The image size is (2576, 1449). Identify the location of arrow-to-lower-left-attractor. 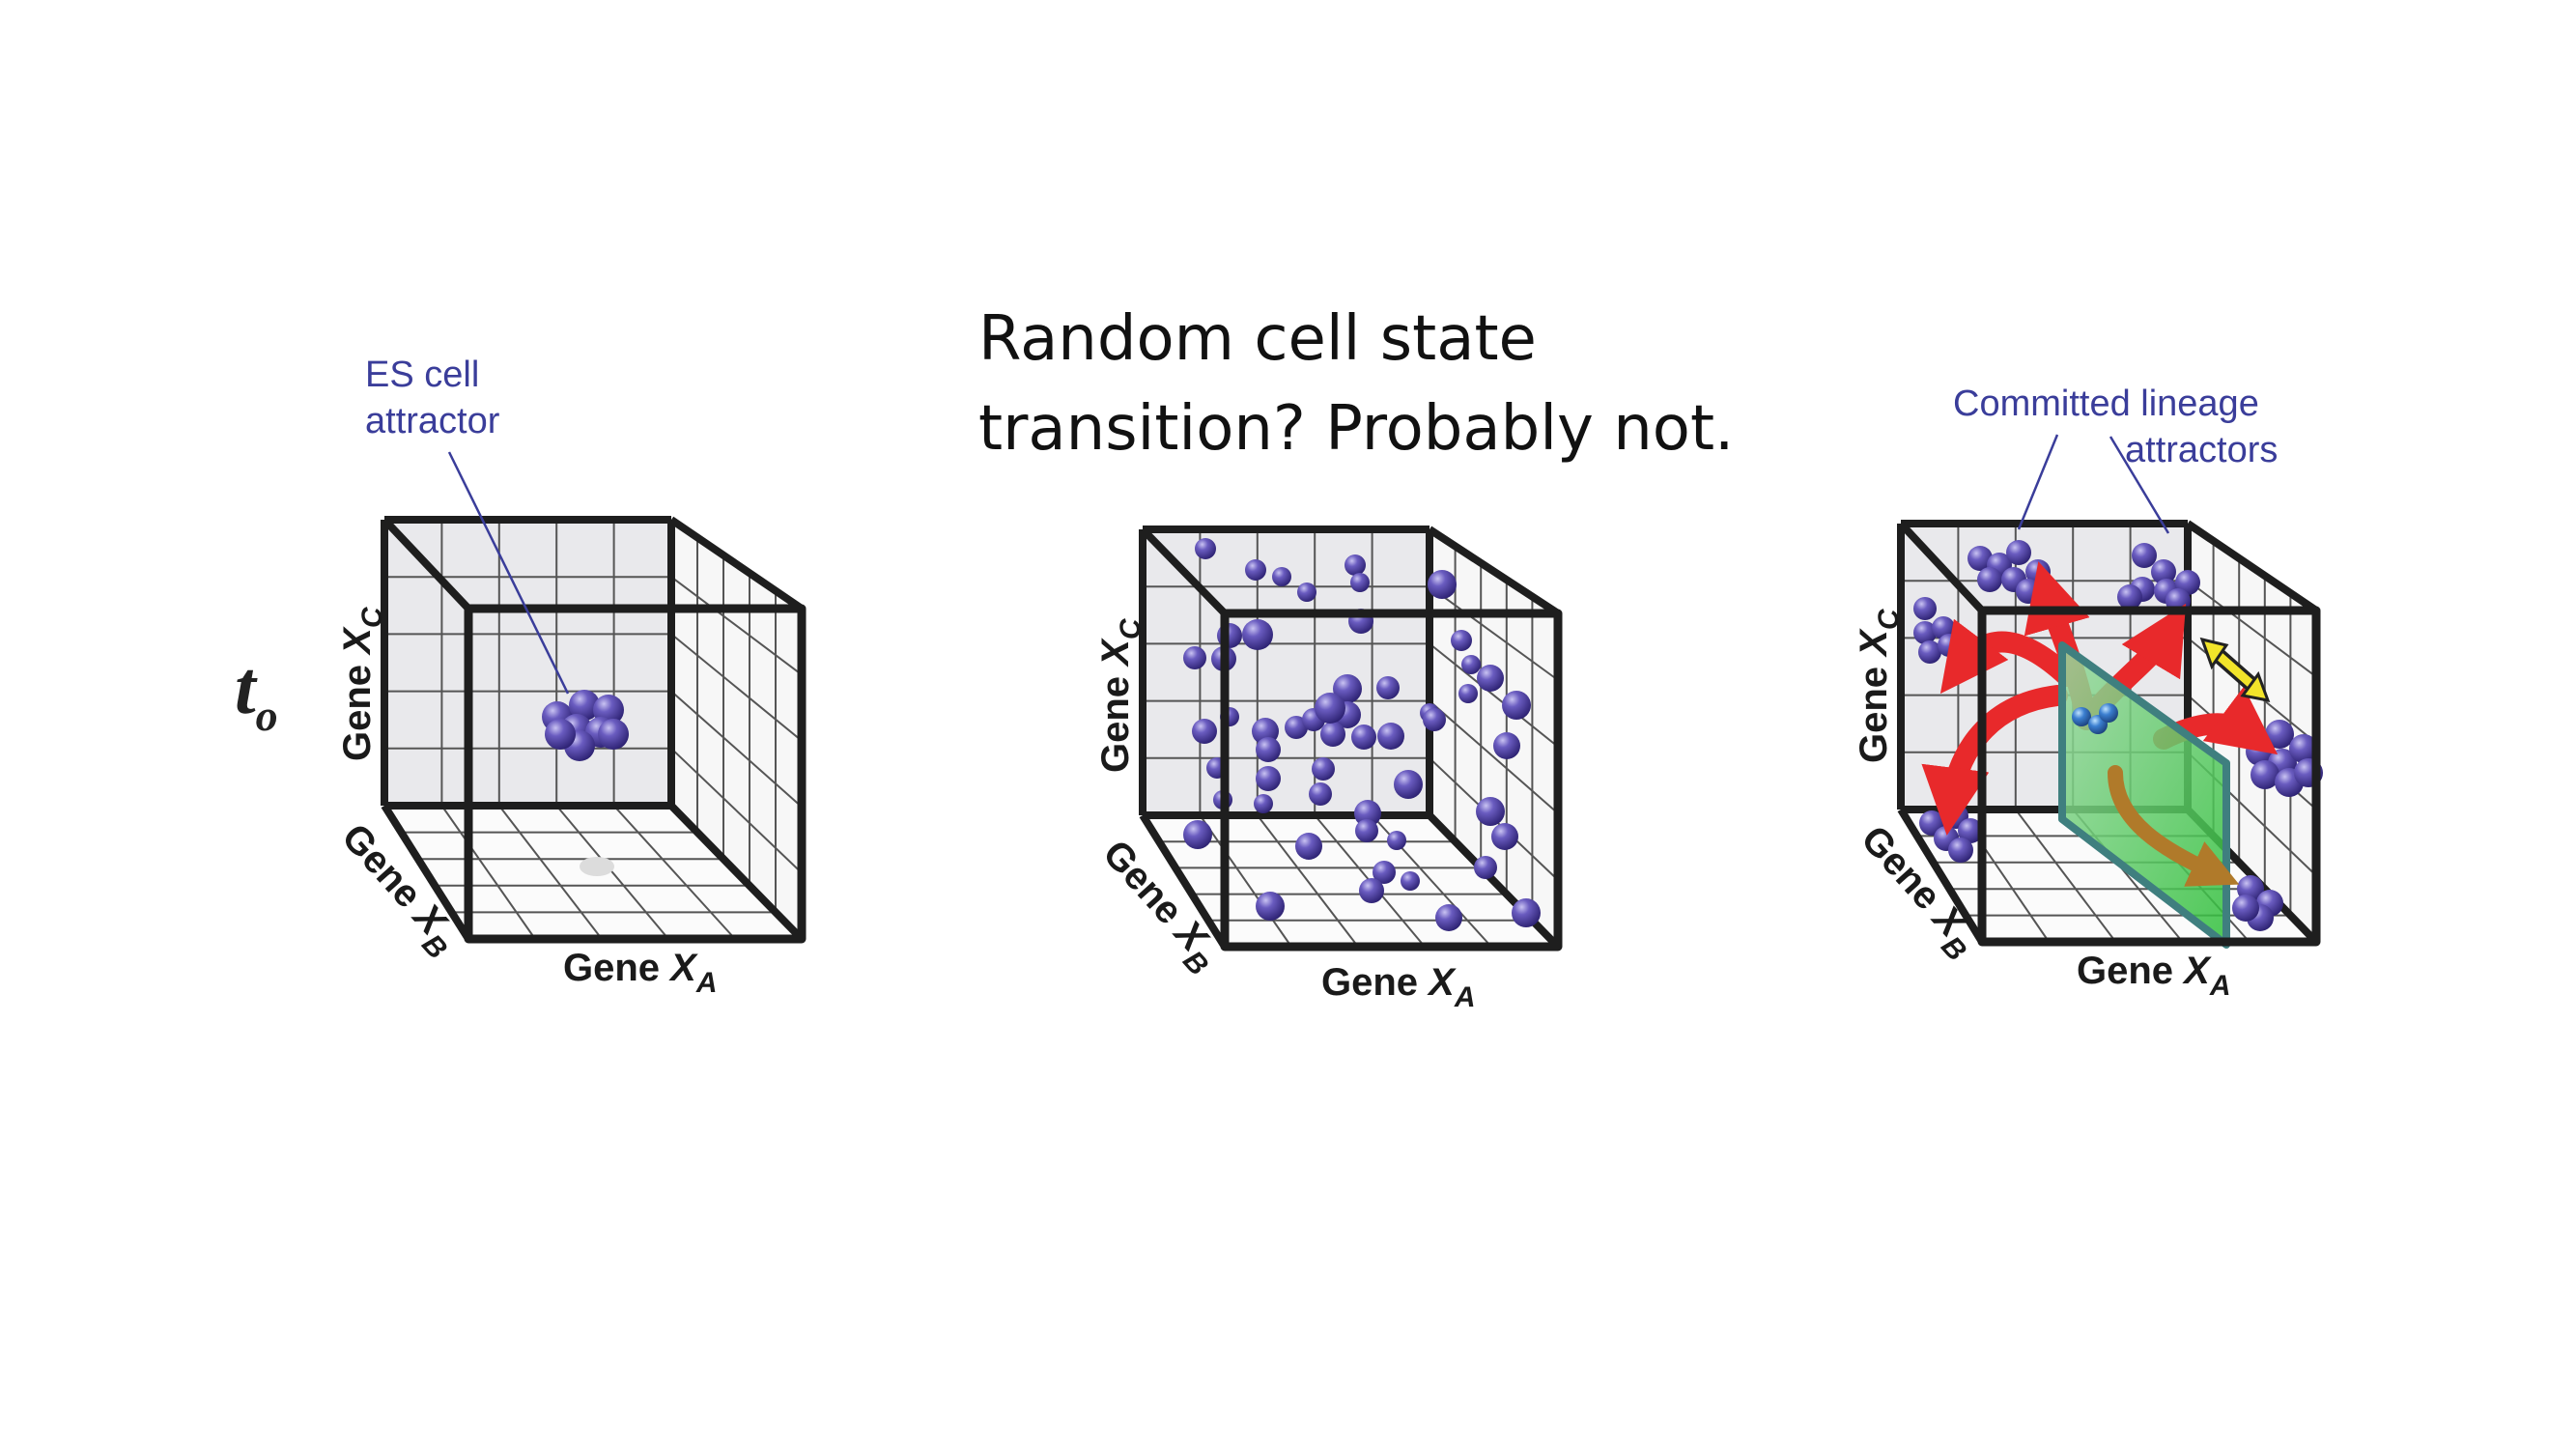
(1994, 760).